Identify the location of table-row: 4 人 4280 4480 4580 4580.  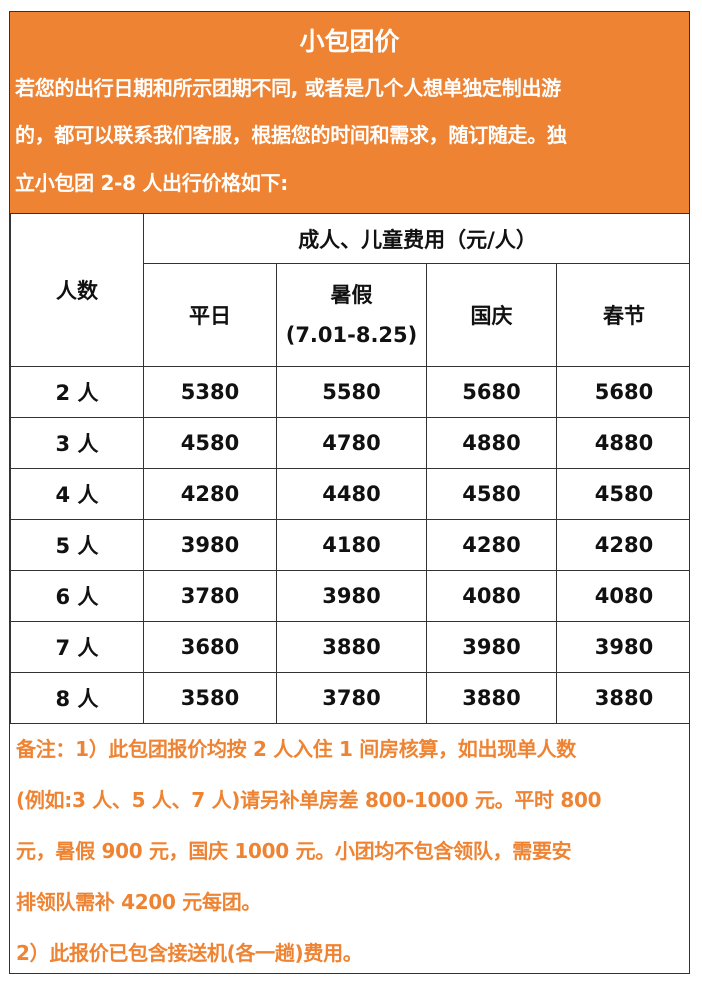
(349, 494).